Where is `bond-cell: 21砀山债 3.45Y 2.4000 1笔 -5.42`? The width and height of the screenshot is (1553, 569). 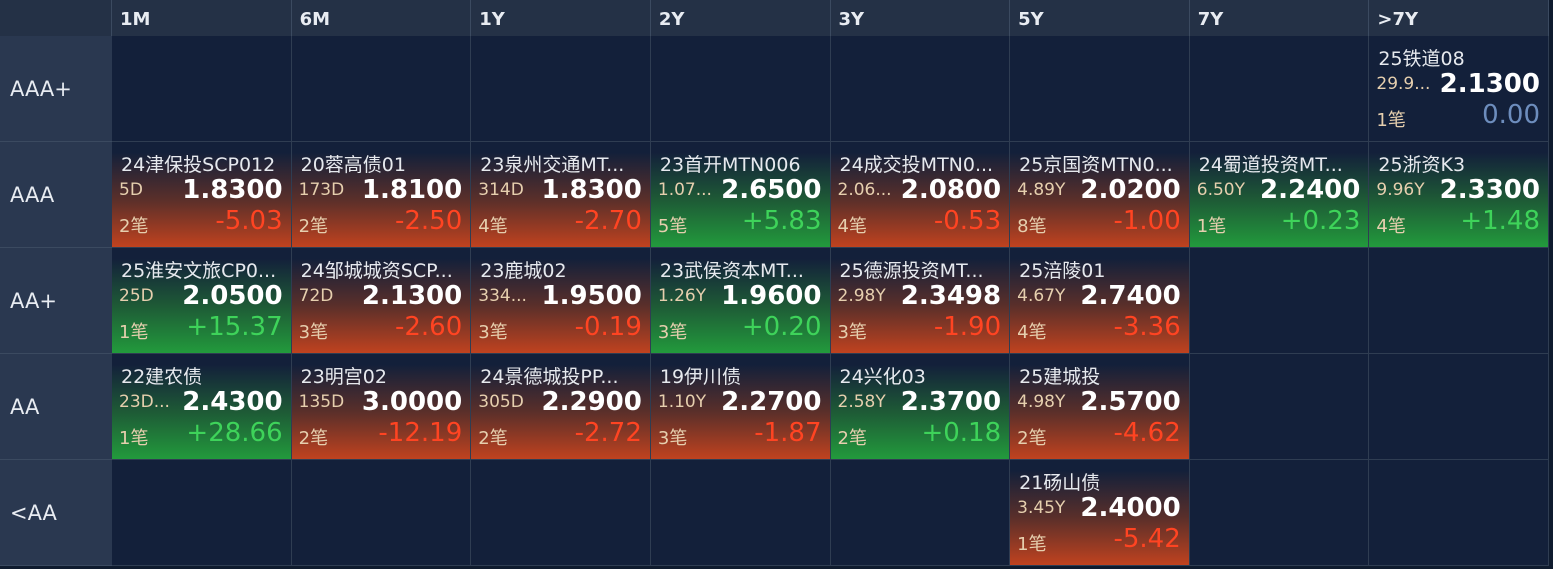
bond-cell: 21砀山债 3.45Y 2.4000 1笔 -5.42 is located at coordinates (1100, 513).